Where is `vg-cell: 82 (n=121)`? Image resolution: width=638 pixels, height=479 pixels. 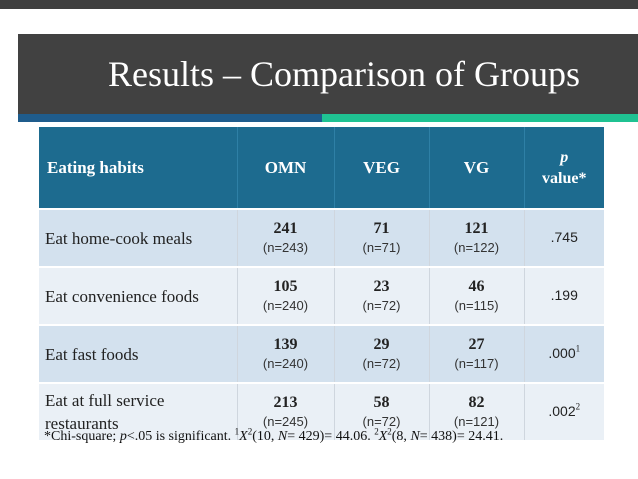 vg-cell: 82 (n=121) is located at coordinates (477, 411).